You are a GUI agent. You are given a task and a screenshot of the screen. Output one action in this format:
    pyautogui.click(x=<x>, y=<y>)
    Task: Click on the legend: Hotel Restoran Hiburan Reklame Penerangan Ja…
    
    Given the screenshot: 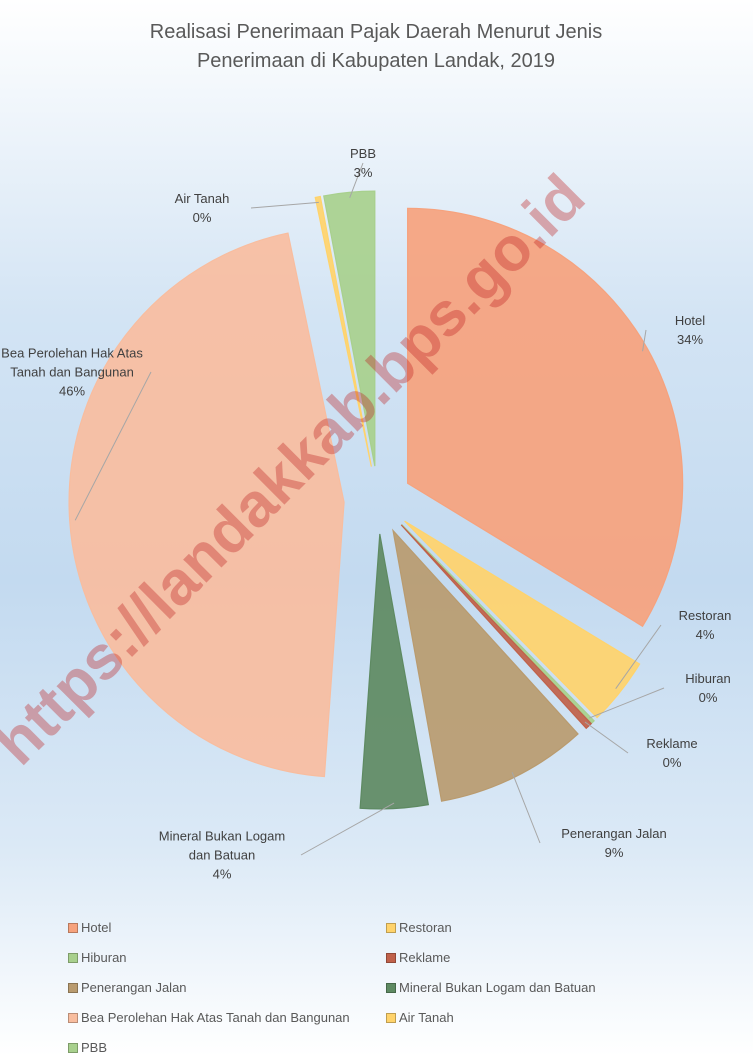 What is the action you would take?
    pyautogui.click(x=386, y=987)
    